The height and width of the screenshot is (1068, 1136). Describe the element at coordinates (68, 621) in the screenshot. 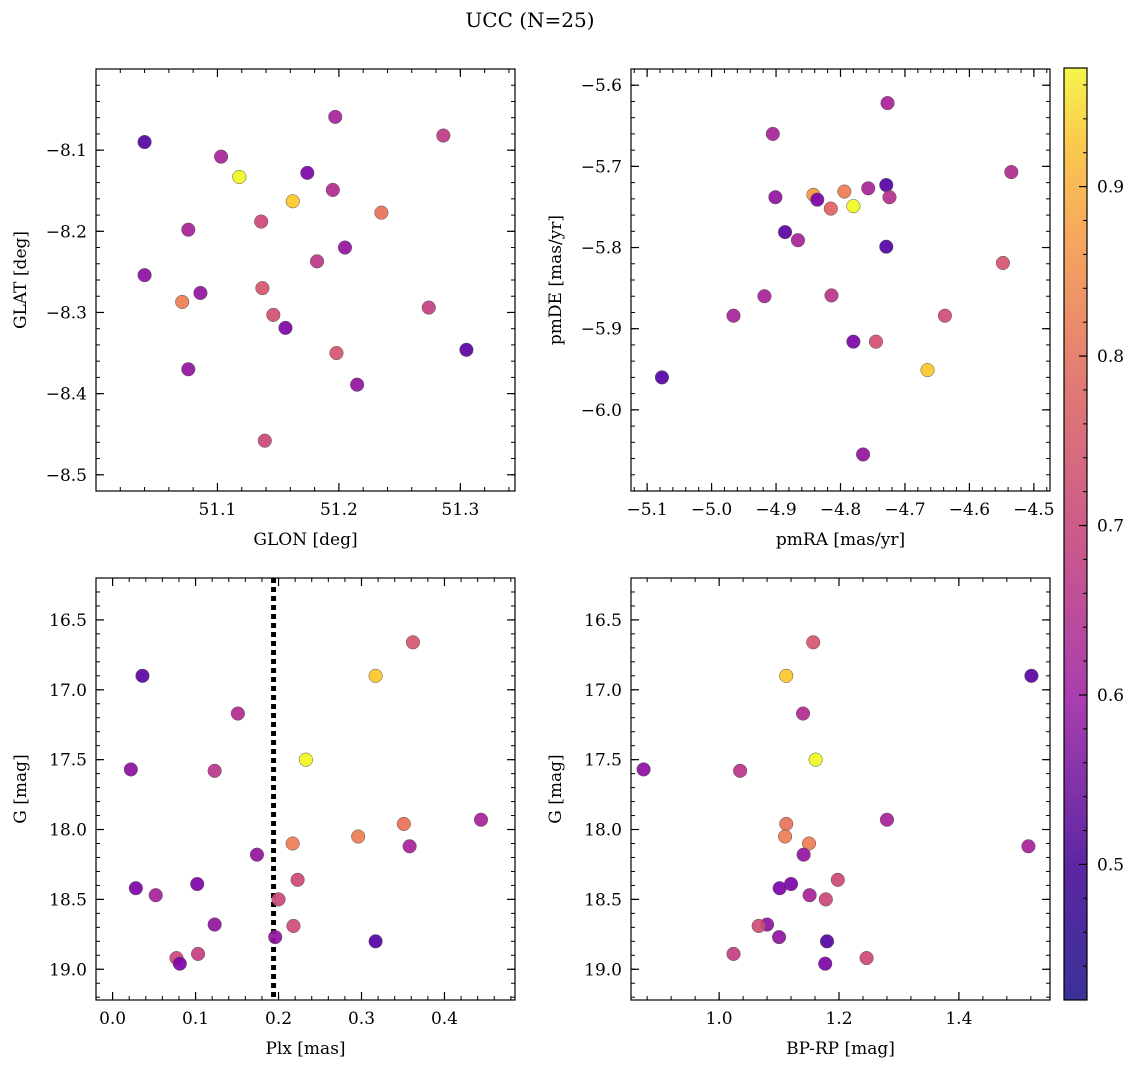

I see `y-tick-label: 16.5` at that location.